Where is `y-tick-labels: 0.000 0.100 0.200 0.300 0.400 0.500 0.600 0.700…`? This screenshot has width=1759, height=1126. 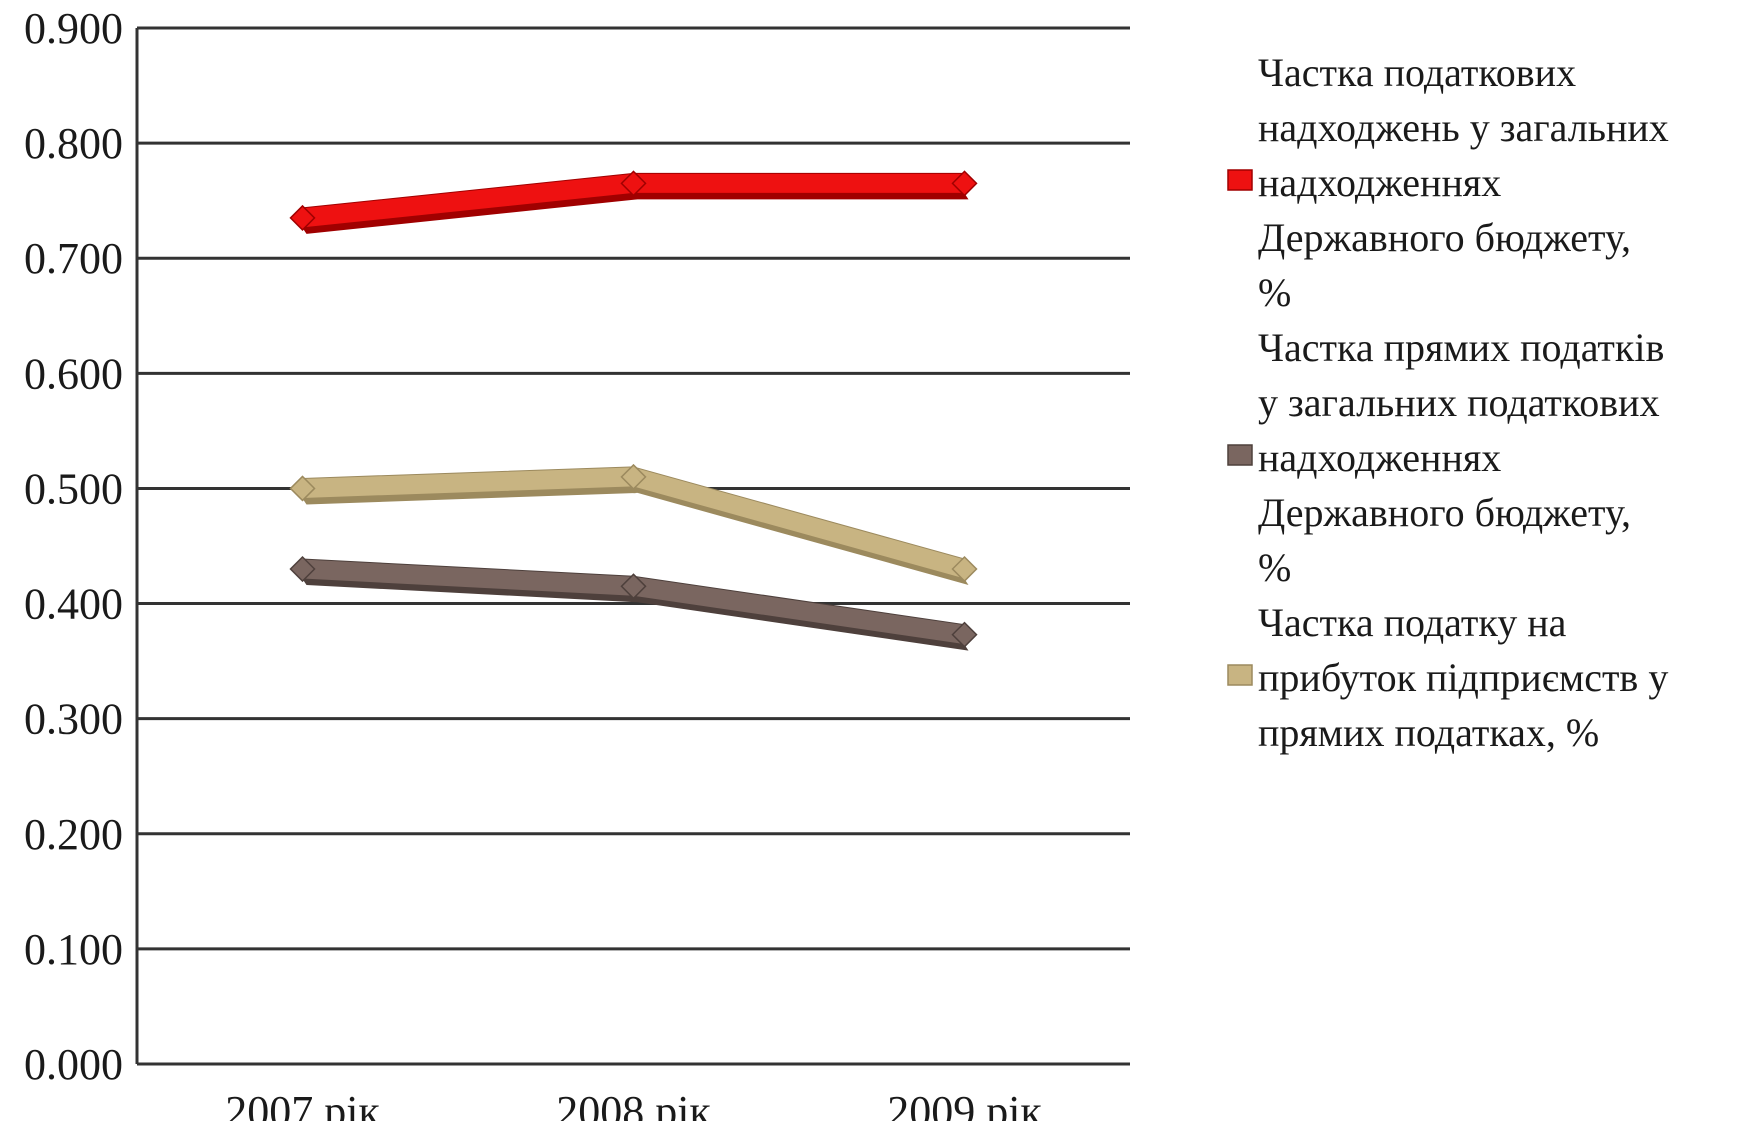 y-tick-labels: 0.000 0.100 0.200 0.300 0.400 0.500 0.600 0.700… is located at coordinates (73, 546).